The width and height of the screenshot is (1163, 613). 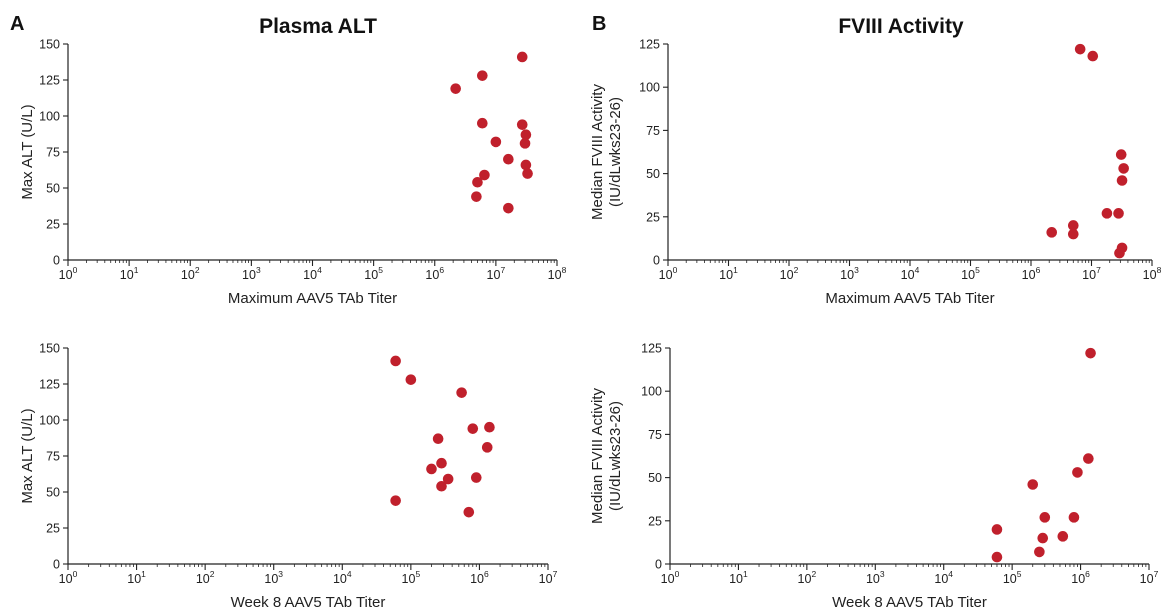 I want to click on panel-title-b: FVIII Activity, so click(x=901, y=26).